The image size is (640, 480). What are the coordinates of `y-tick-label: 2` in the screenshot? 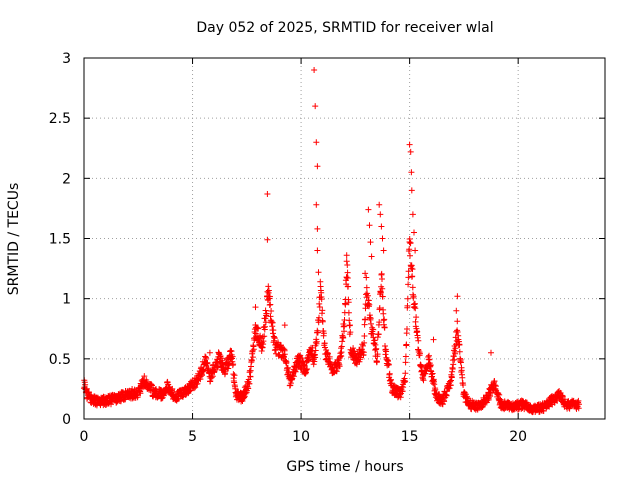 It's located at (66, 179).